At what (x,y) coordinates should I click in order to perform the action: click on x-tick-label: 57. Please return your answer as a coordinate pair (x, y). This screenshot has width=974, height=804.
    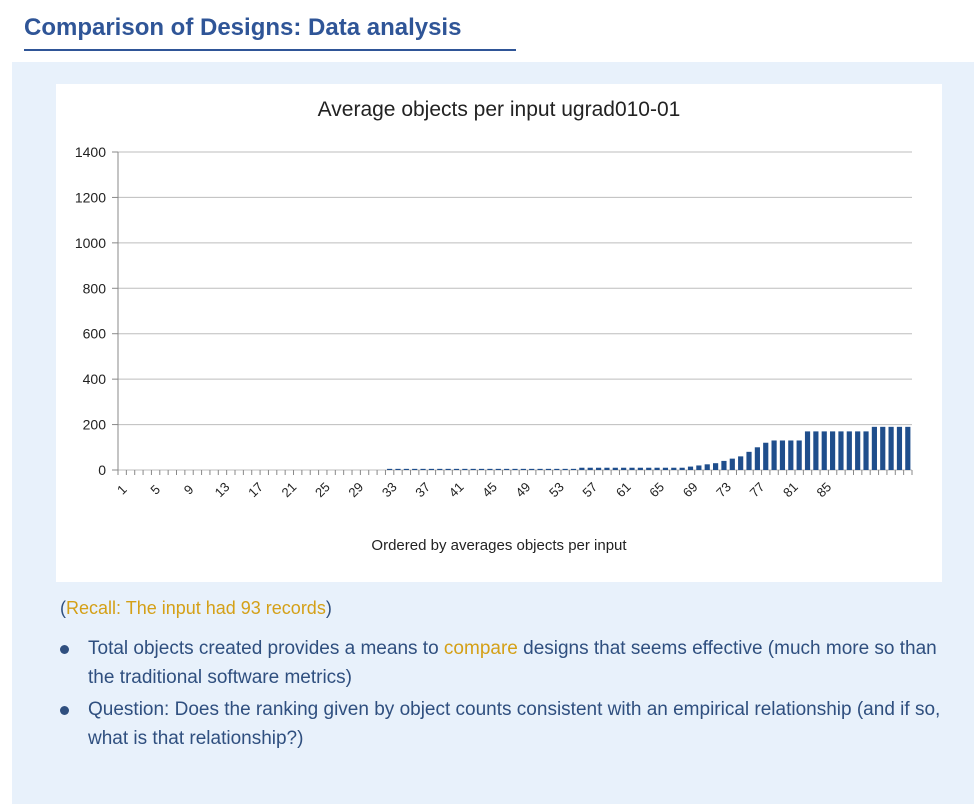
    Looking at the image, I should click on (589, 489).